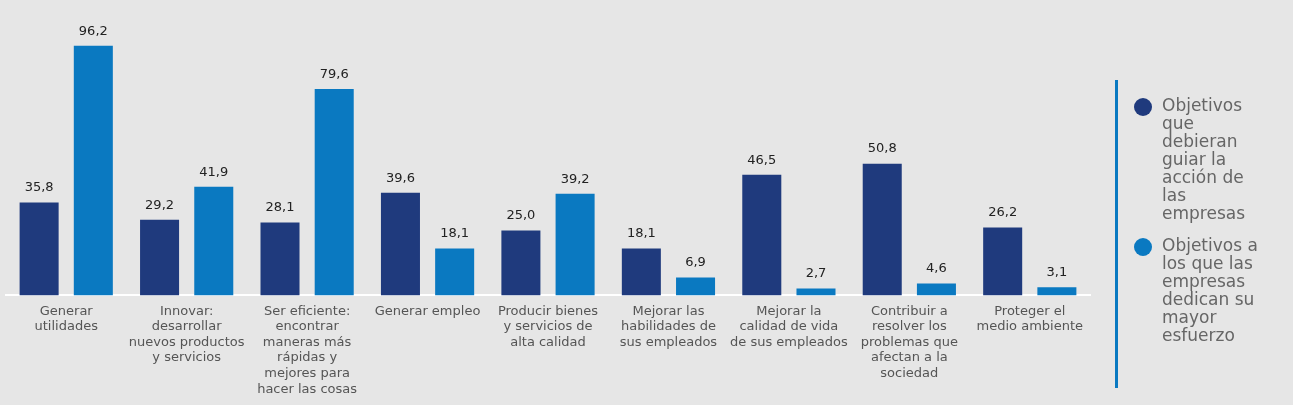 This screenshot has height=405, width=1293. What do you see at coordinates (427, 310) in the screenshot?
I see `x-tick-label: Generar empleo` at bounding box center [427, 310].